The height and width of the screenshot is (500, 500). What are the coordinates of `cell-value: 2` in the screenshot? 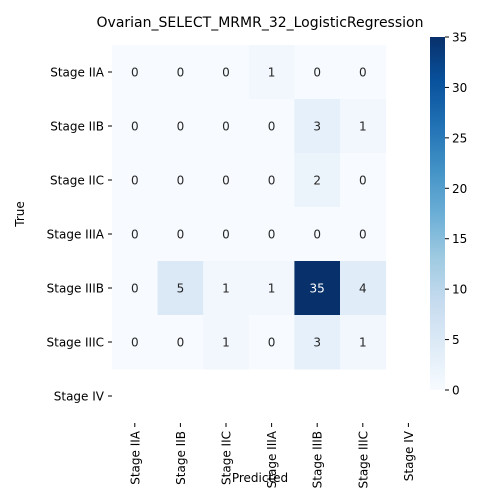 It's located at (317, 181).